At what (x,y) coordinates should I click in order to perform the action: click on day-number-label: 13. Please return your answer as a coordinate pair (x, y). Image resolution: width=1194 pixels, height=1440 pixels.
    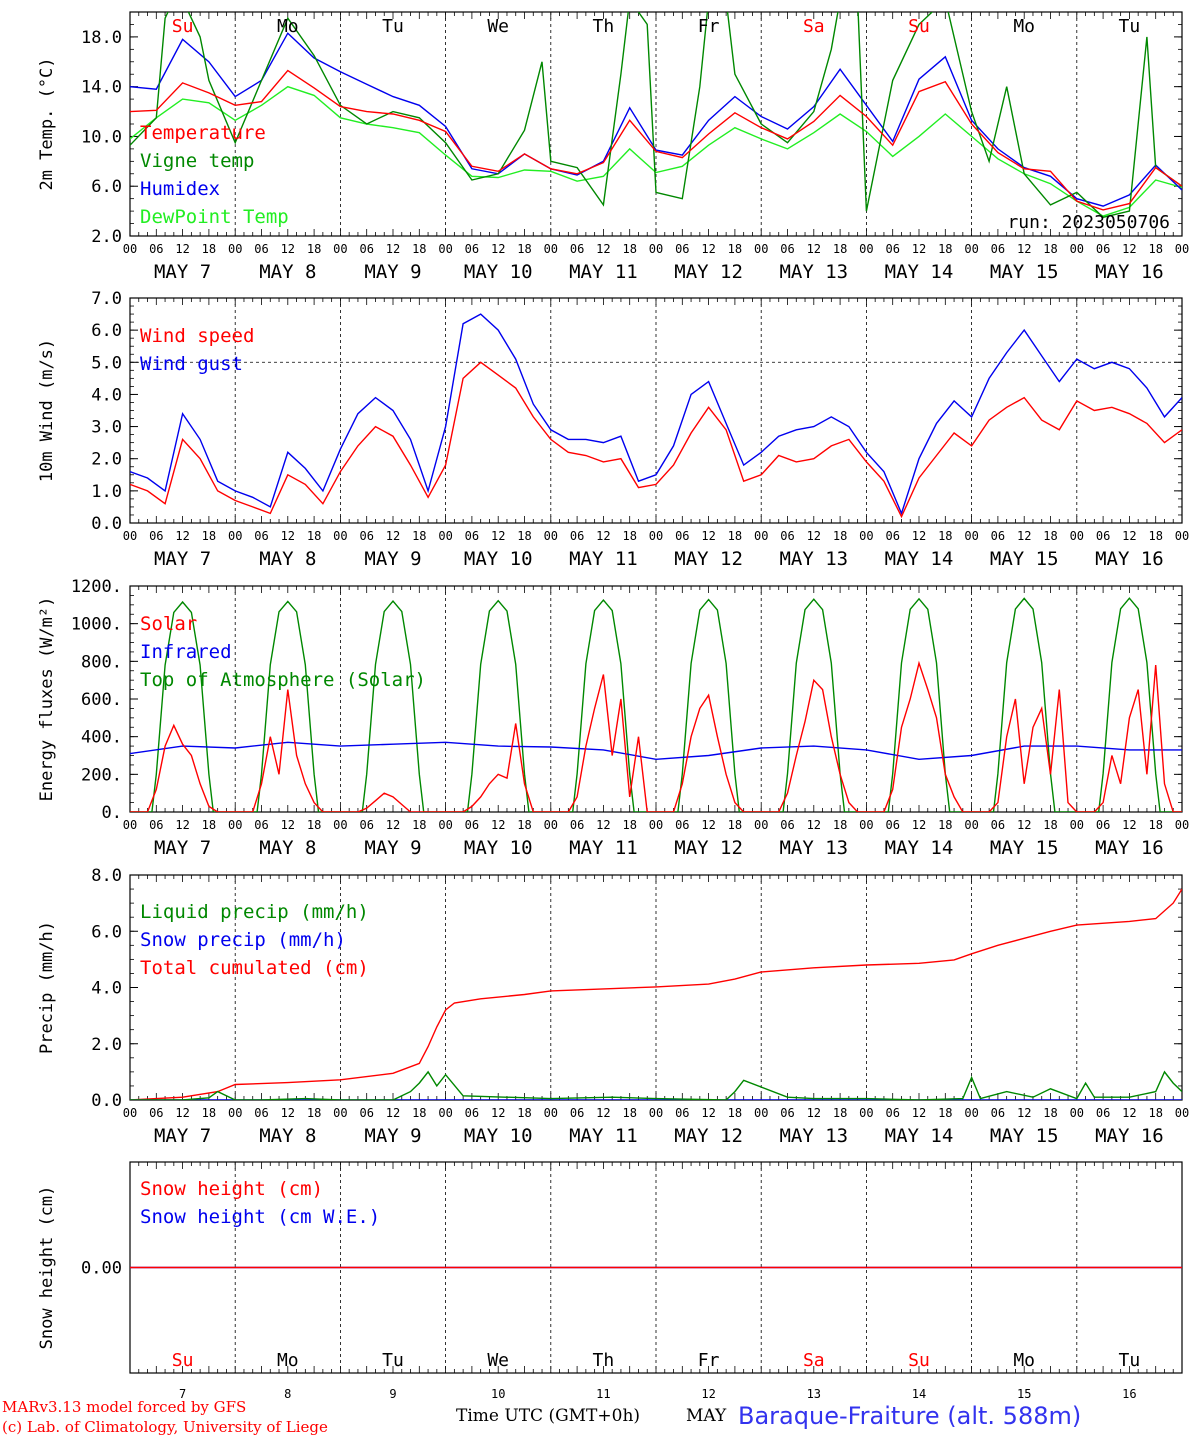
    Looking at the image, I should click on (814, 1394).